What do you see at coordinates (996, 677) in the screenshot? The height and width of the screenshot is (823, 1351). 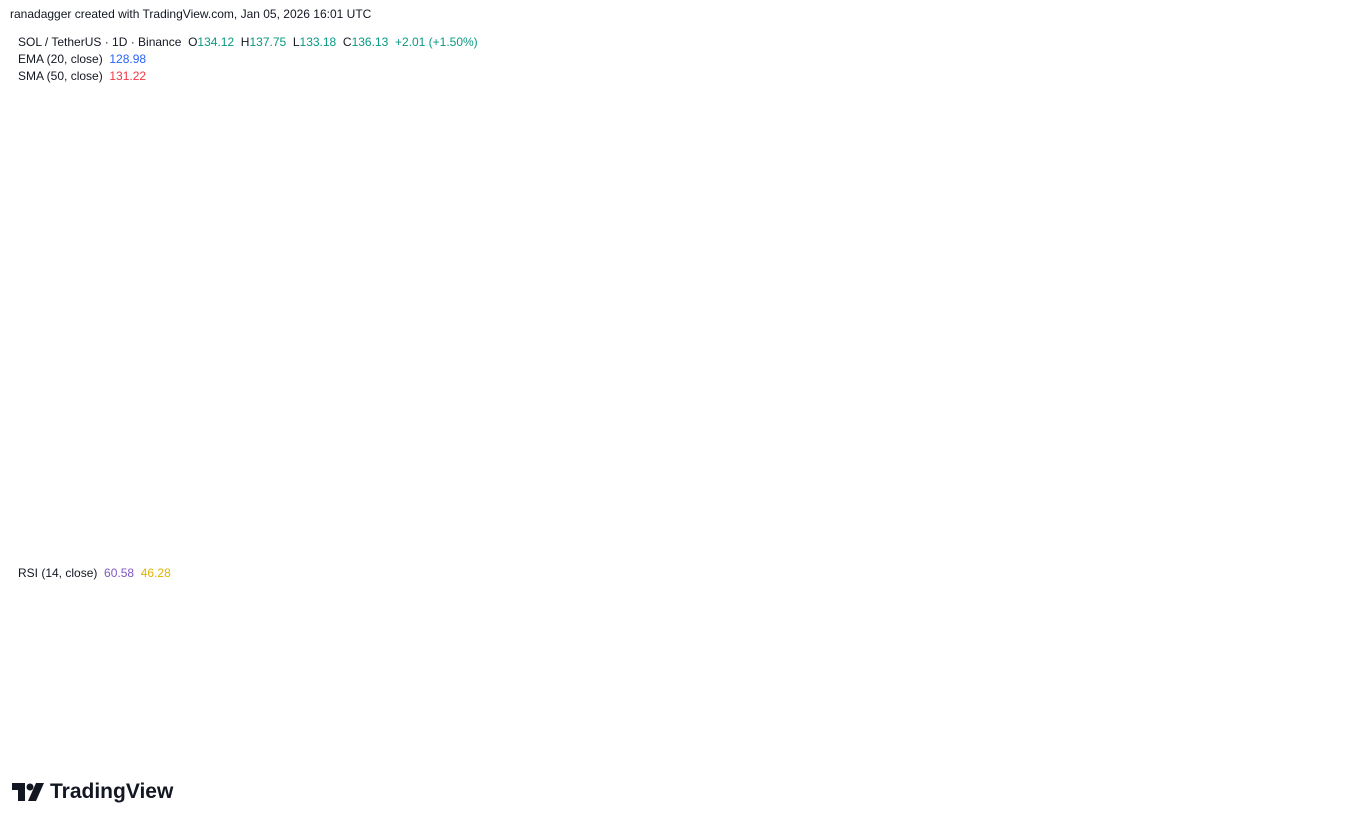 I see `divergence-callout: Positive divergence` at bounding box center [996, 677].